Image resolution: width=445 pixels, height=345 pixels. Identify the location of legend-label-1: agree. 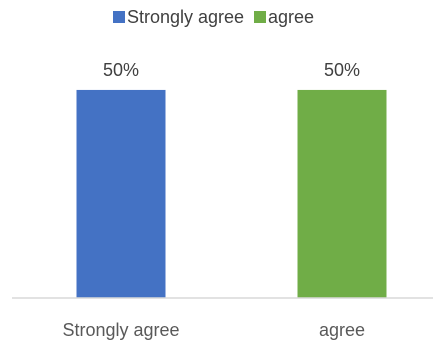
(291, 17).